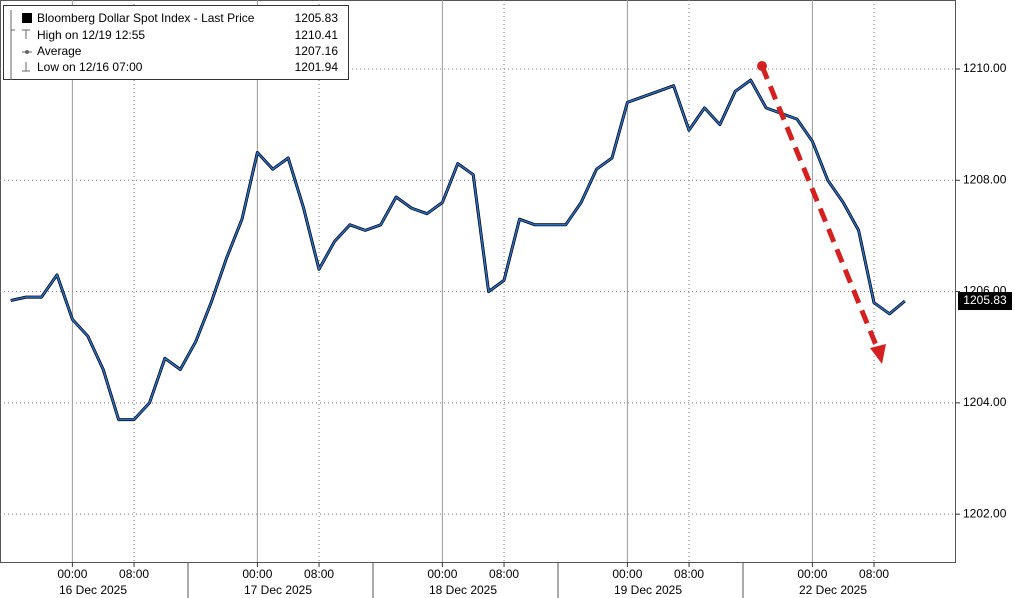 This screenshot has height=598, width=1015. Describe the element at coordinates (317, 67) in the screenshot. I see `legend-value: 1201.94` at that location.